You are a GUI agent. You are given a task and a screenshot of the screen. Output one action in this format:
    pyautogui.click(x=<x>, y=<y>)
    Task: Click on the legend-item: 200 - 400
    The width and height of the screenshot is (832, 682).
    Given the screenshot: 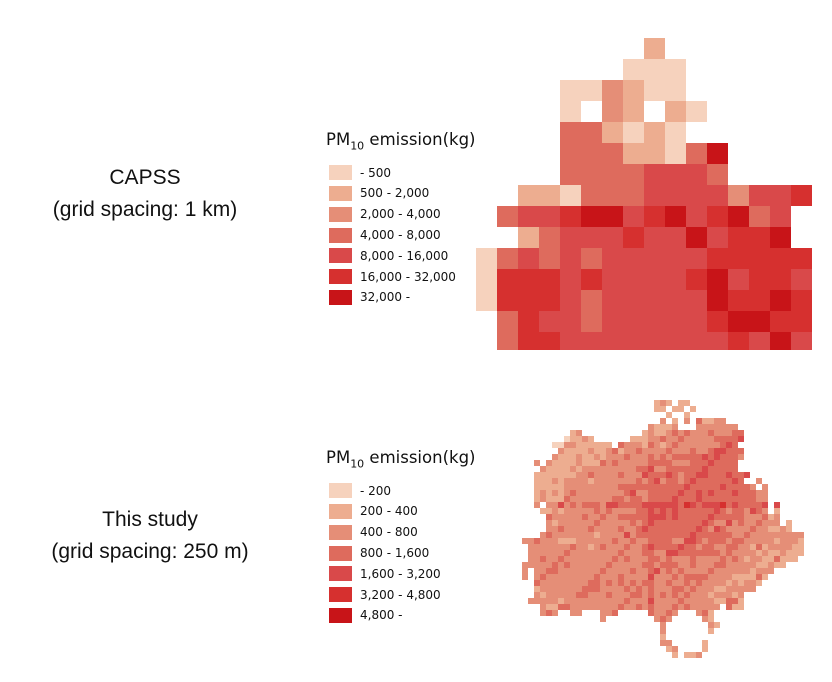 What is the action you would take?
    pyautogui.click(x=400, y=511)
    